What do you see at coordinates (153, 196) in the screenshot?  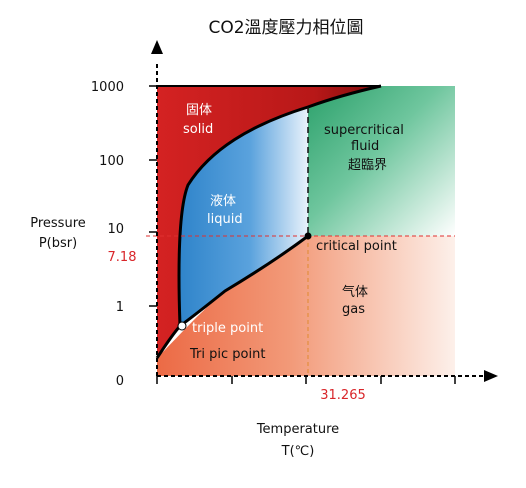 I see `y-axis-ticks` at bounding box center [153, 196].